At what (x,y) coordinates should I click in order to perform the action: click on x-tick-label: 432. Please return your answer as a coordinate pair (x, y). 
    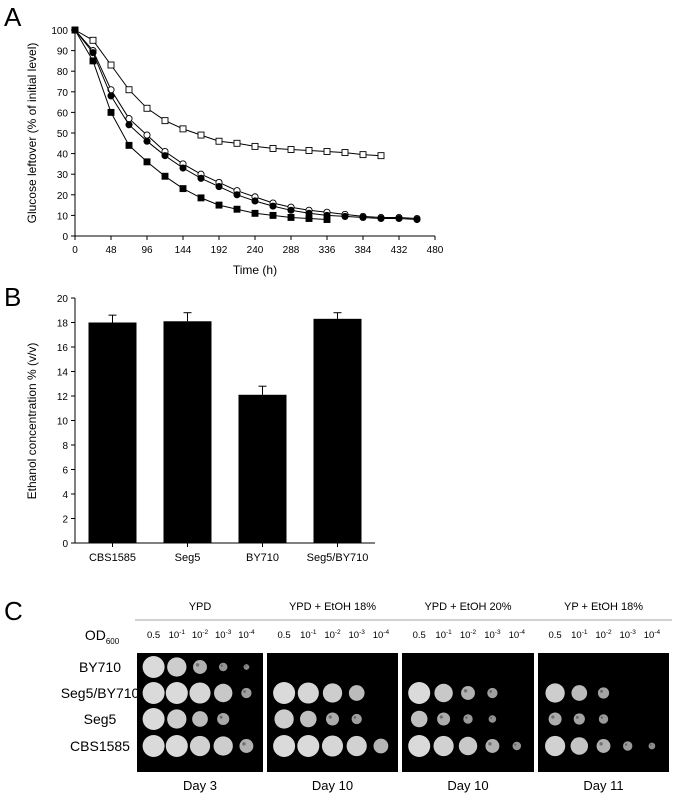
    Looking at the image, I should click on (399, 250).